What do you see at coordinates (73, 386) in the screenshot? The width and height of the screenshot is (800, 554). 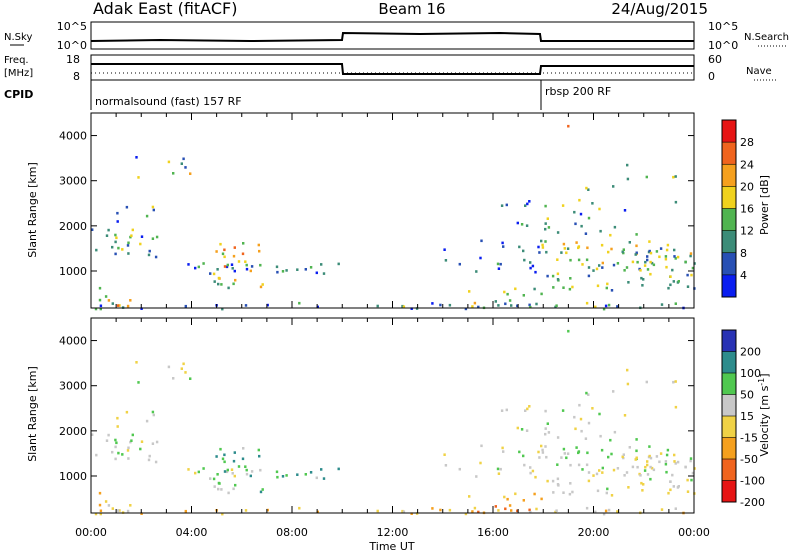 I see `y-tick-label: 3000` at bounding box center [73, 386].